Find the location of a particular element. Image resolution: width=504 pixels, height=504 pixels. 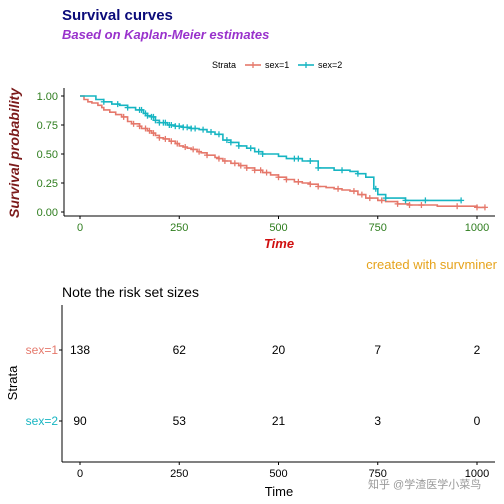

km-x-tick-label: 750 is located at coordinates (378, 228).